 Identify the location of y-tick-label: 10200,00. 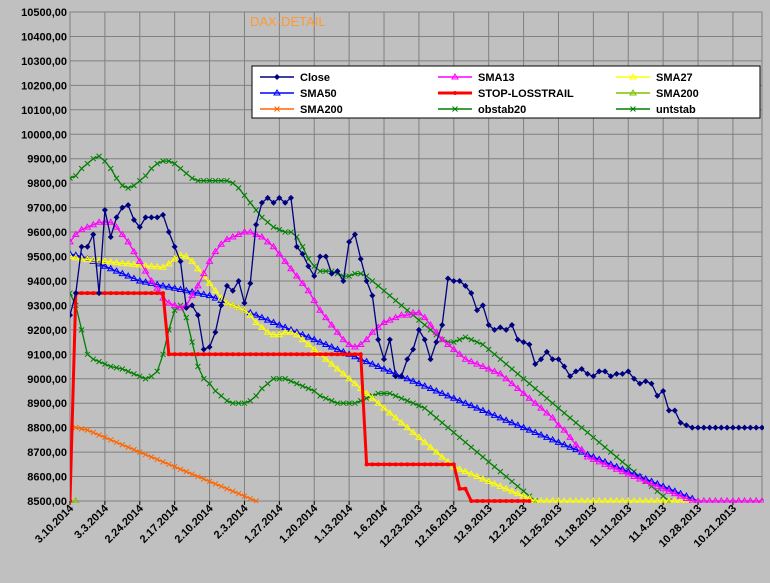
(44, 86).